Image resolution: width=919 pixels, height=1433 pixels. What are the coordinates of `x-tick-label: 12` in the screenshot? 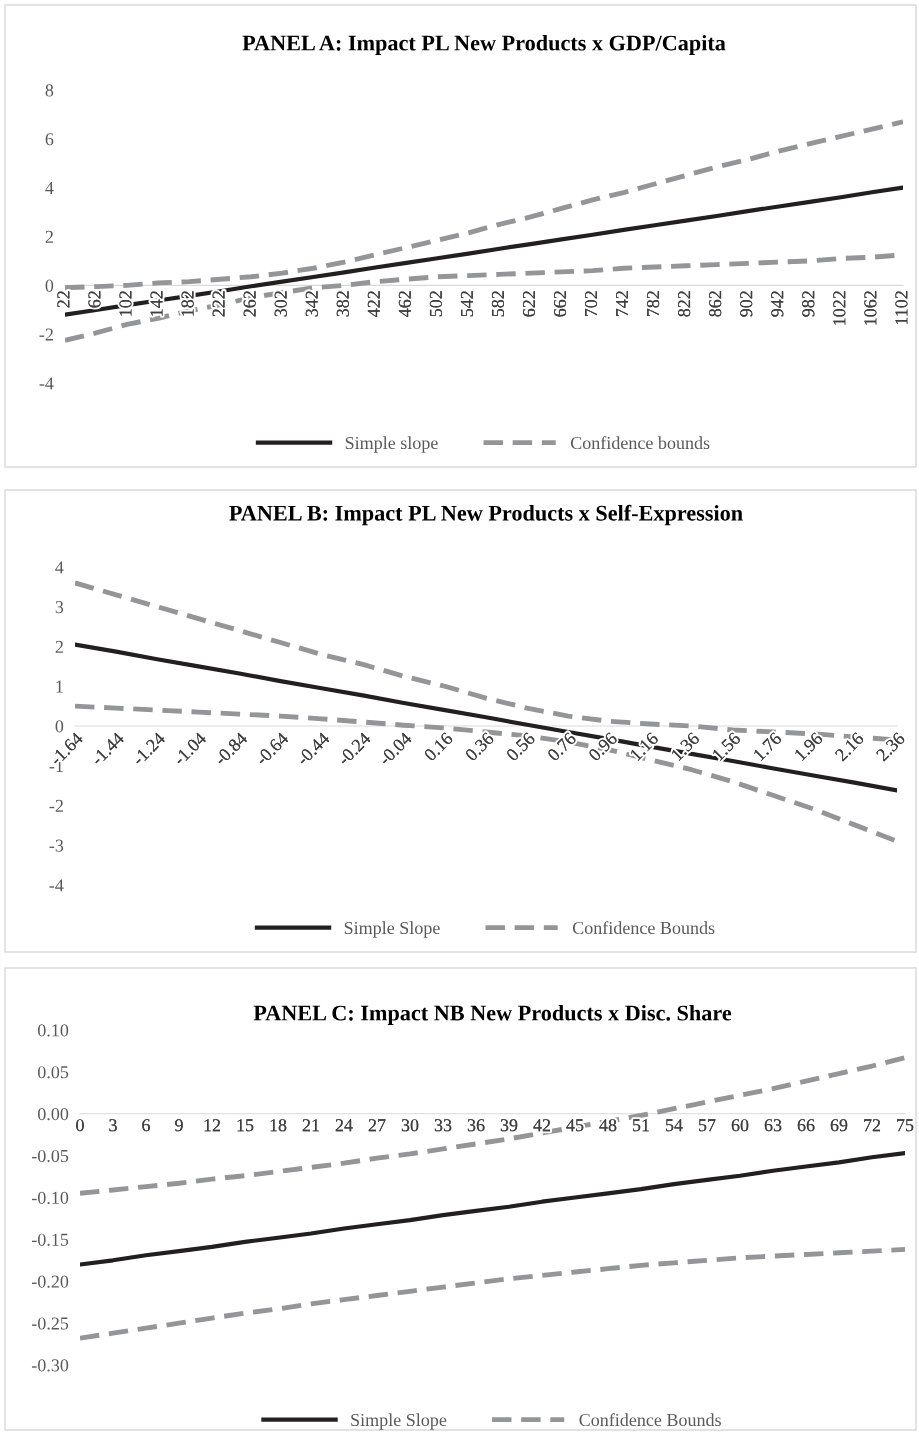 It's located at (212, 1125).